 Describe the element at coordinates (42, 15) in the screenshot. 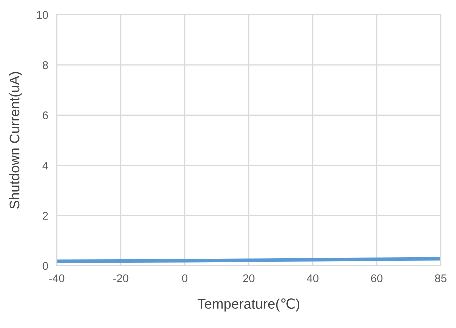

I see `y-tick-label: 10` at that location.